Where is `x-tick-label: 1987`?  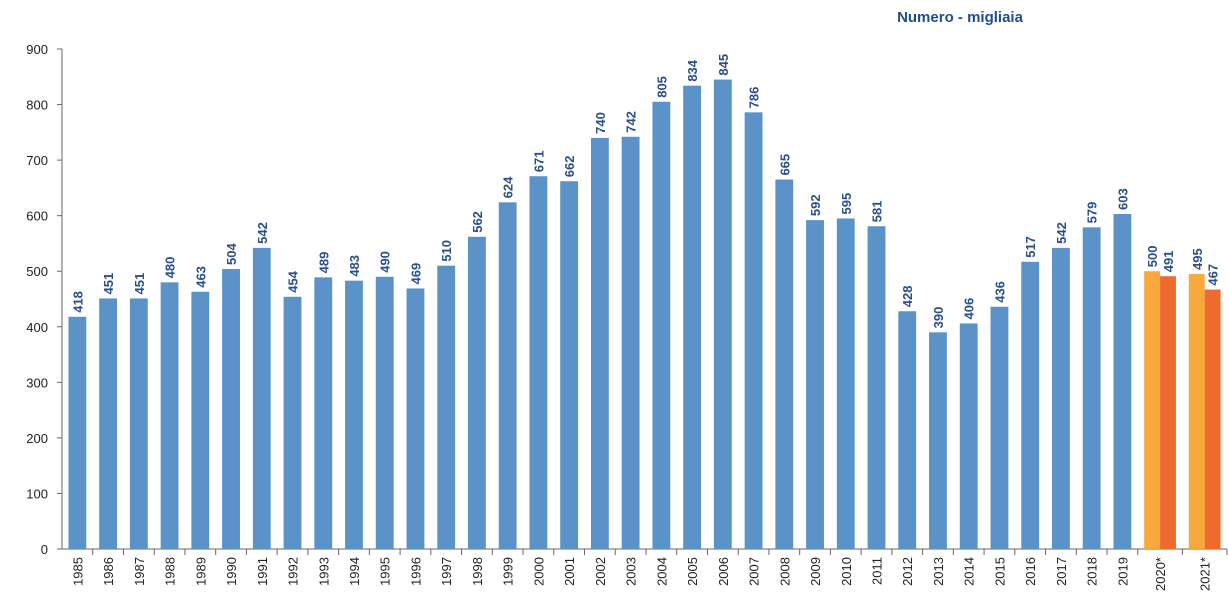 x-tick-label: 1987 is located at coordinates (139, 571).